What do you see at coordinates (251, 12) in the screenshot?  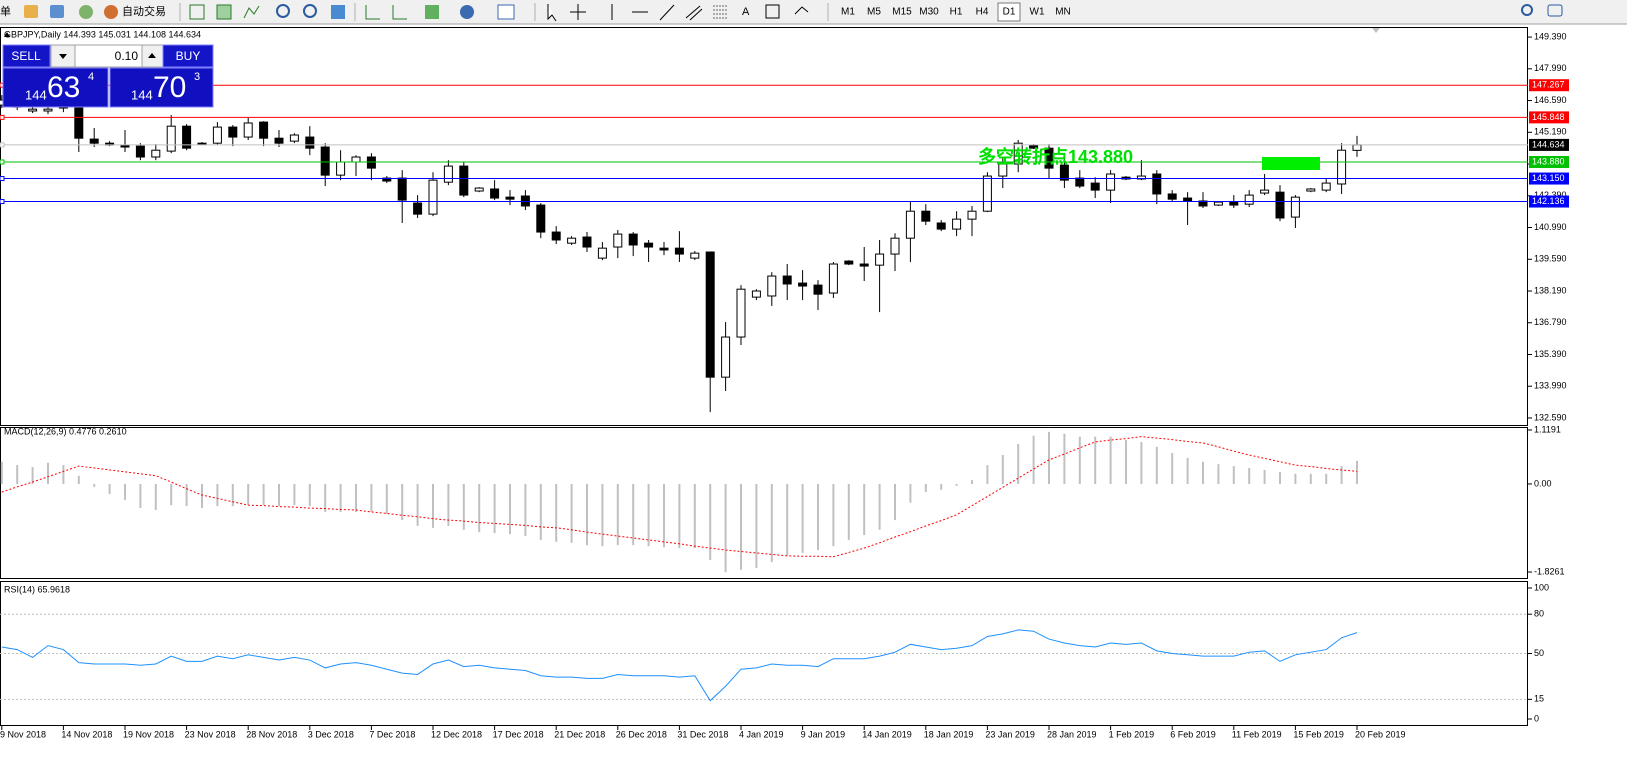 I see `line-chart-button` at bounding box center [251, 12].